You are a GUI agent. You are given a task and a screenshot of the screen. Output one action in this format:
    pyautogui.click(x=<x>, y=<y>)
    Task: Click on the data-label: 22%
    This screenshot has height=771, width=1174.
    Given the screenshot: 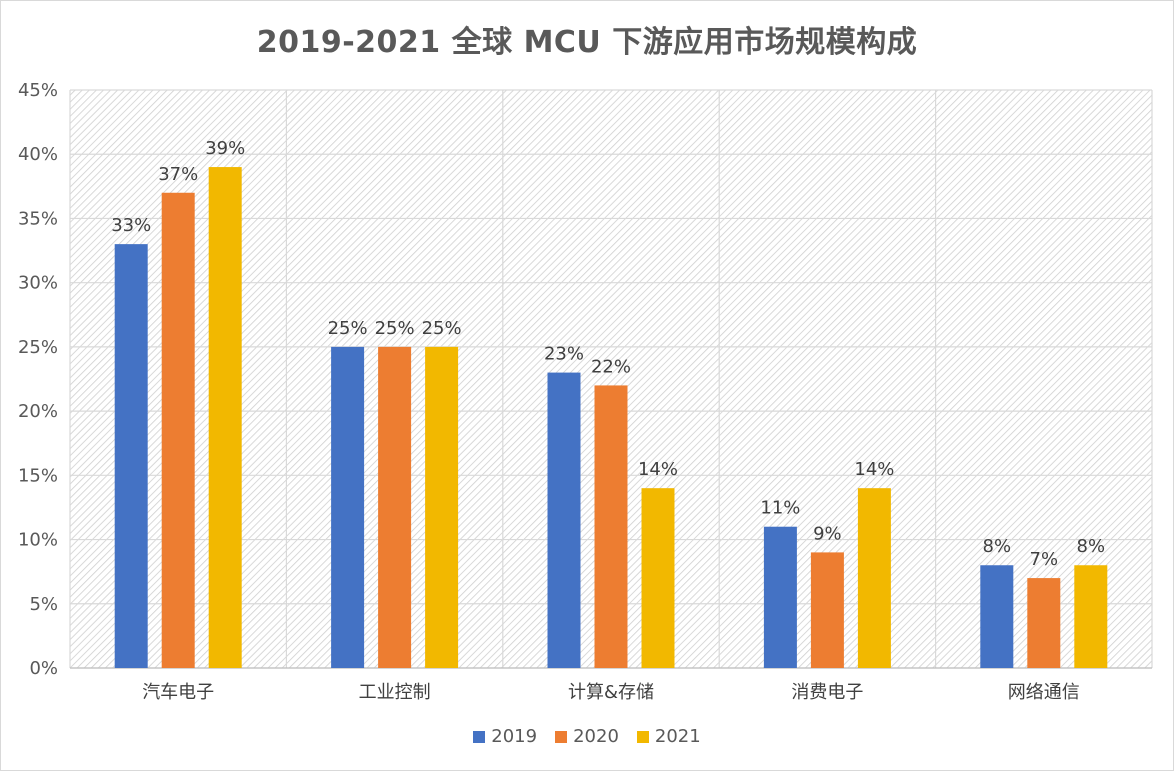 What is the action you would take?
    pyautogui.click(x=611, y=366)
    